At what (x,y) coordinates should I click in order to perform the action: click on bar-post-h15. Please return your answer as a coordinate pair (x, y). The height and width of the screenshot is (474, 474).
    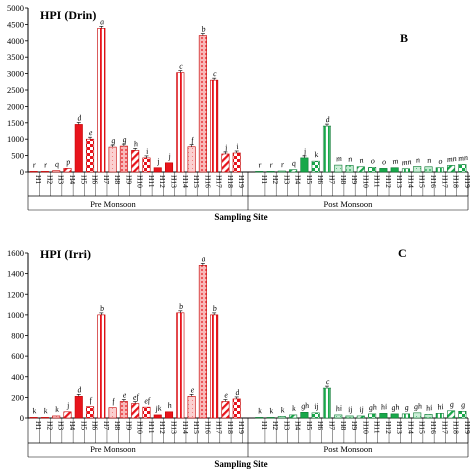
    Looking at the image, I should click on (417, 169).